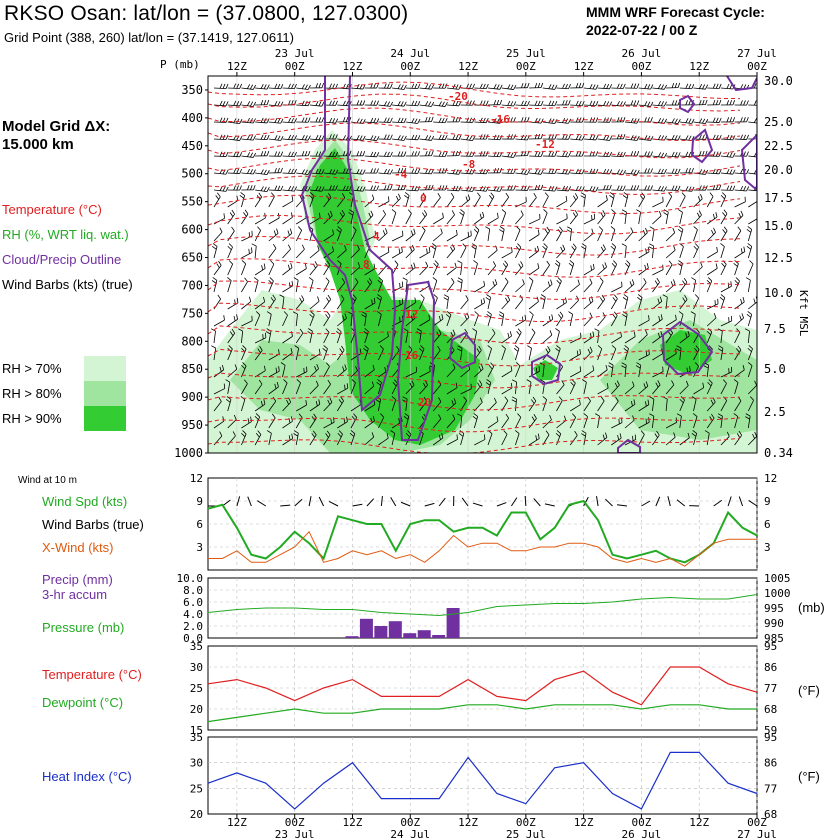  I want to click on dewpoint-label: Dewpoint (°C), so click(83, 702).